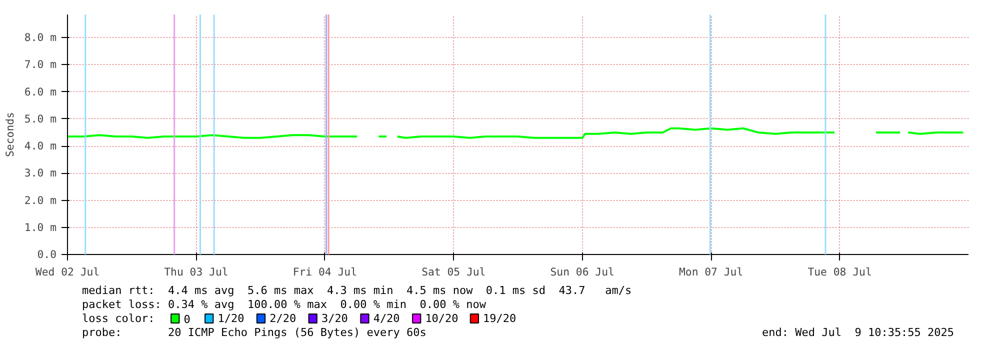  What do you see at coordinates (196, 272) in the screenshot?
I see `x-tick-label: Thu 03 Jul` at bounding box center [196, 272].